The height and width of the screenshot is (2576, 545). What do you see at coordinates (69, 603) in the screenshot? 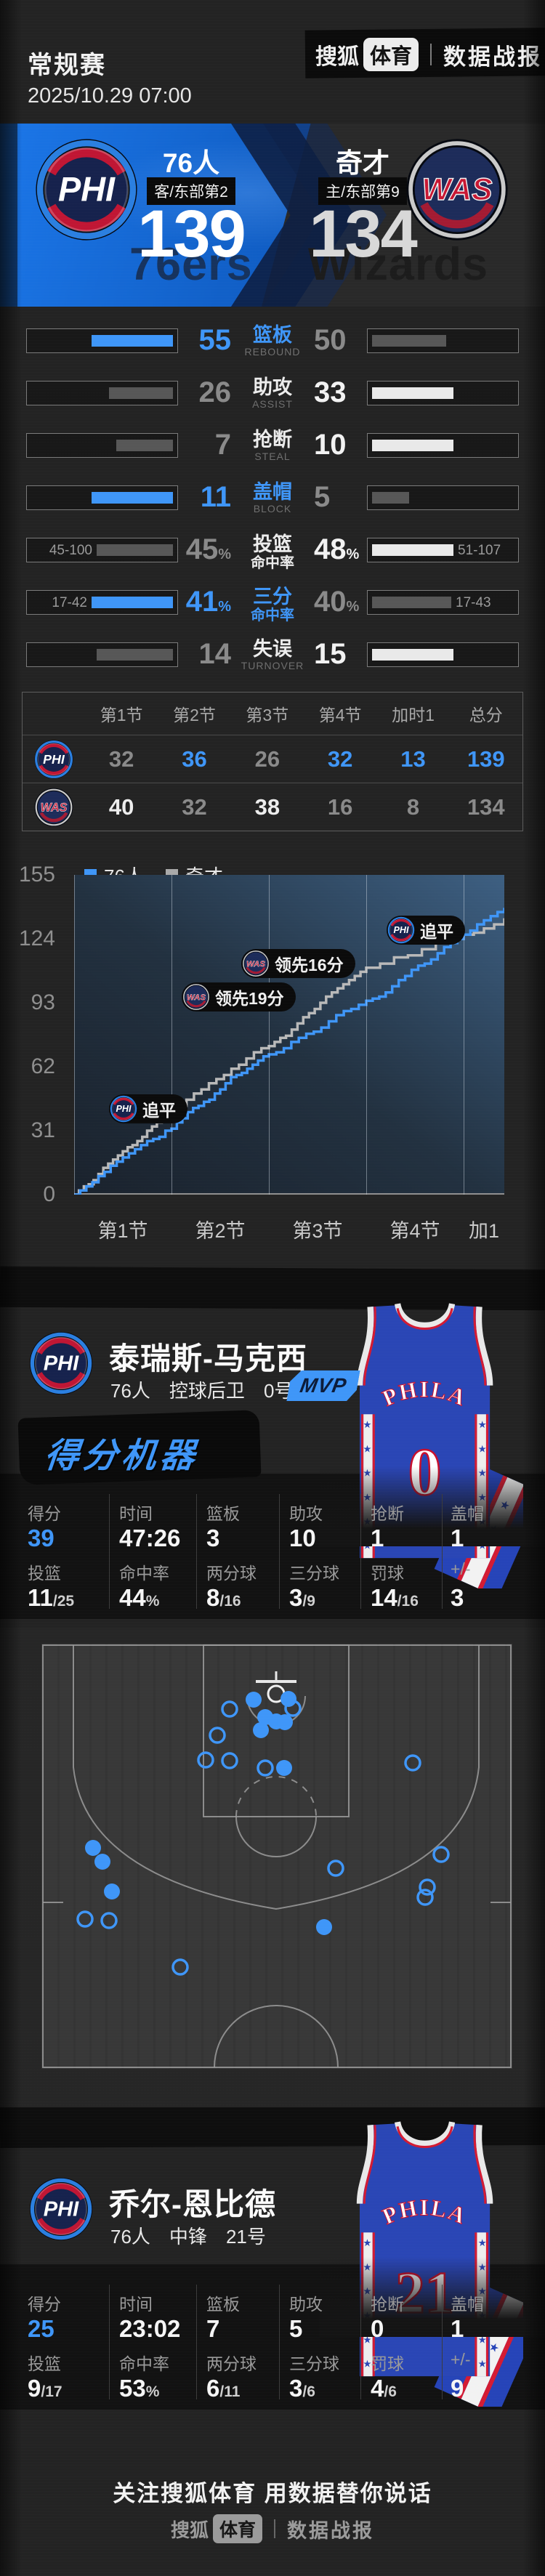
I see `left-stat-detail: 17-42` at bounding box center [69, 603].